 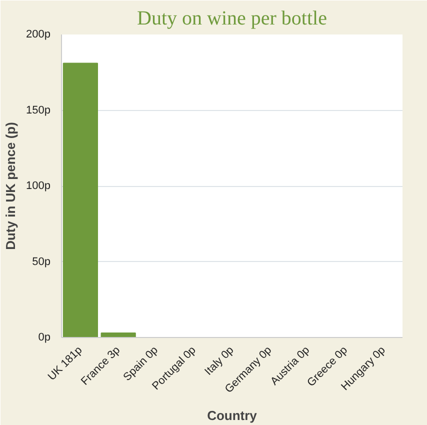 What do you see at coordinates (219, 361) in the screenshot?
I see `x-tick-label: Italy 0p` at bounding box center [219, 361].